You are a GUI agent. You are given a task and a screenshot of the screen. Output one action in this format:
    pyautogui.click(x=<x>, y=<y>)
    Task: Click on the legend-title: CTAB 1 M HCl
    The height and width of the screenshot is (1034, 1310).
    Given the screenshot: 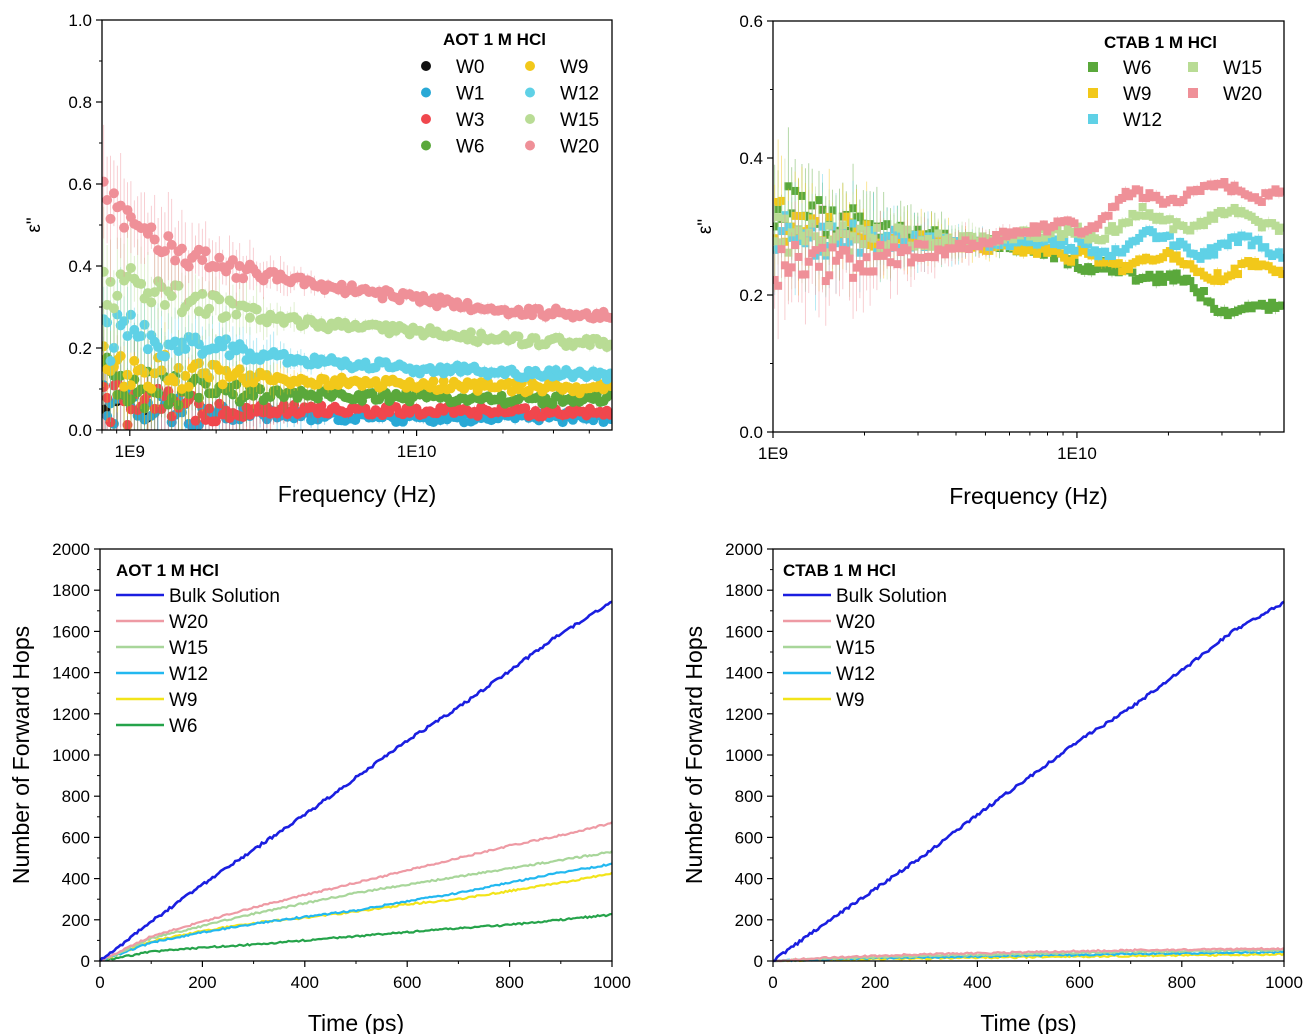 What is the action you would take?
    pyautogui.click(x=839, y=570)
    